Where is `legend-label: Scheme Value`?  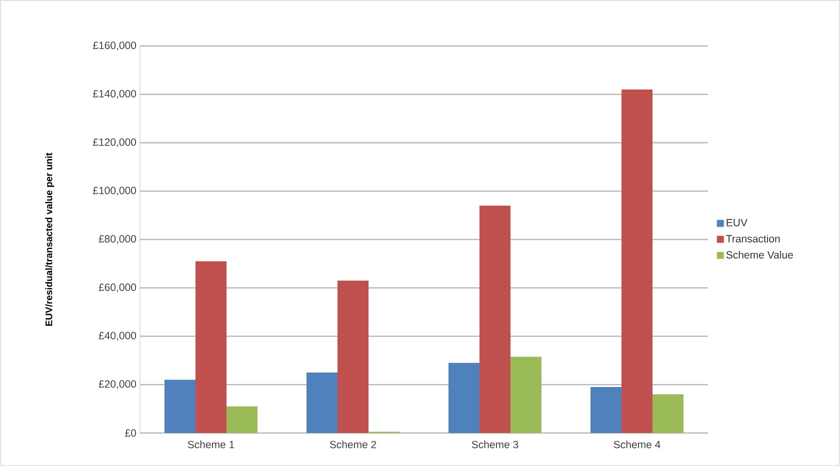 legend-label: Scheme Value is located at coordinates (759, 254).